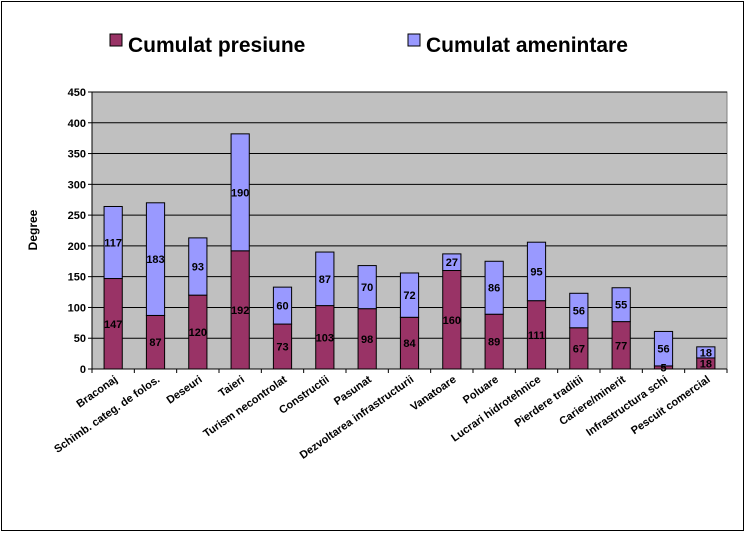  Describe the element at coordinates (663, 368) in the screenshot. I see `data-label-presiune: 5` at that location.